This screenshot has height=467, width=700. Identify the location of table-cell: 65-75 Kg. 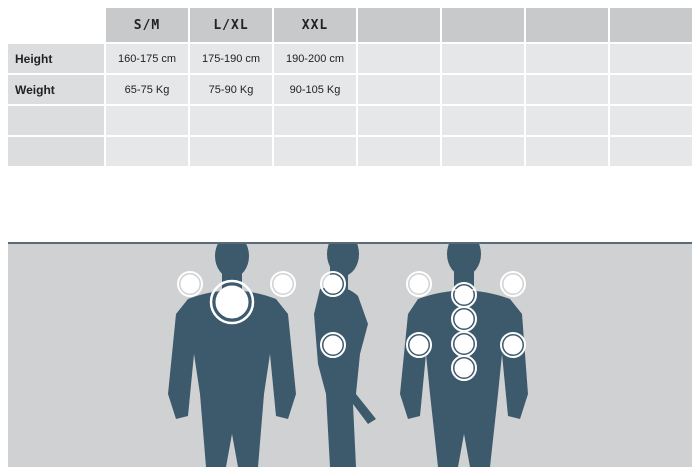
(147, 89).